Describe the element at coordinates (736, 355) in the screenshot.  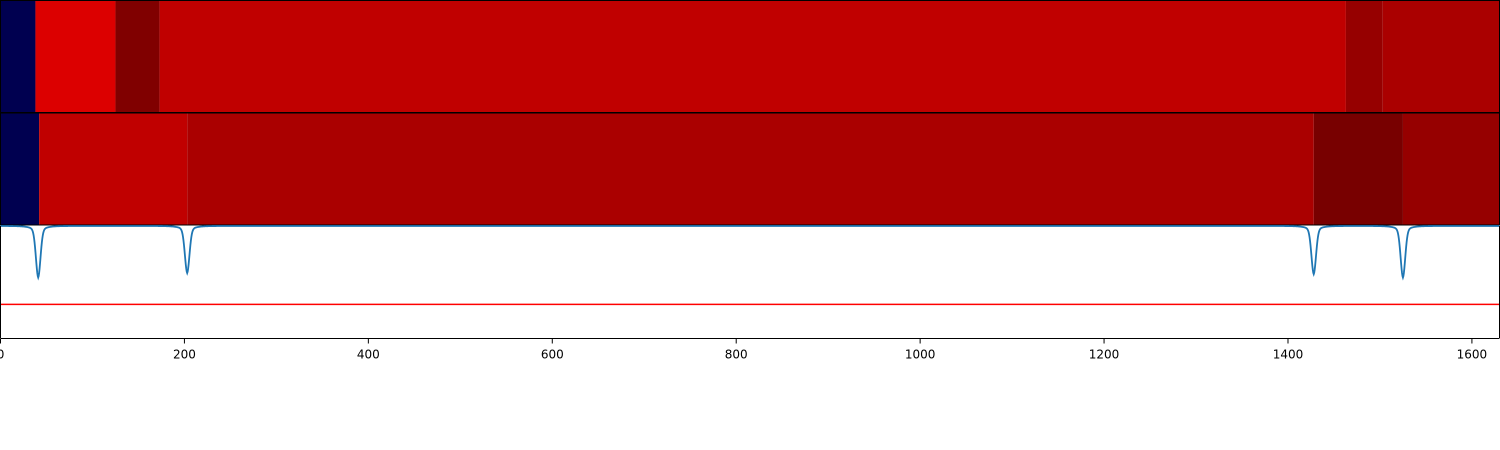
I see `x-tick-label-800: 800` at that location.